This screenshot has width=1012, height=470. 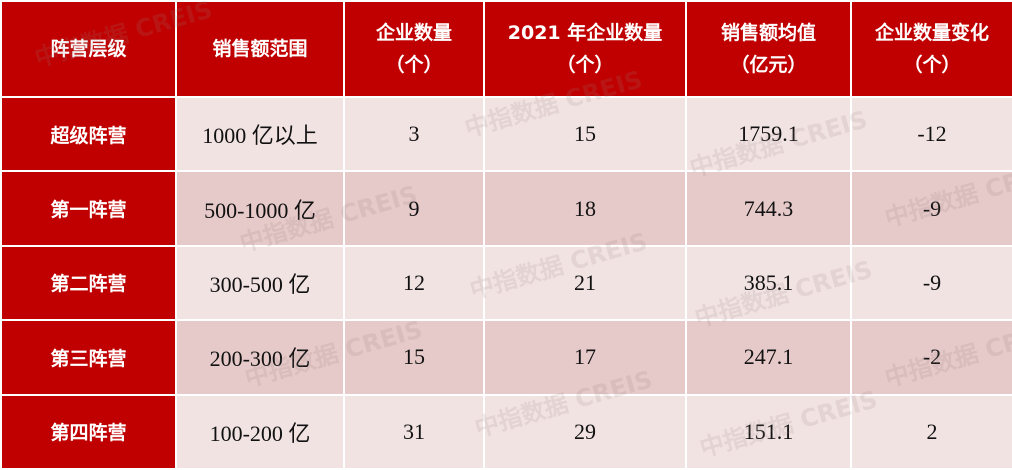 What do you see at coordinates (414, 283) in the screenshot?
I see `company-count-cell: 12` at bounding box center [414, 283].